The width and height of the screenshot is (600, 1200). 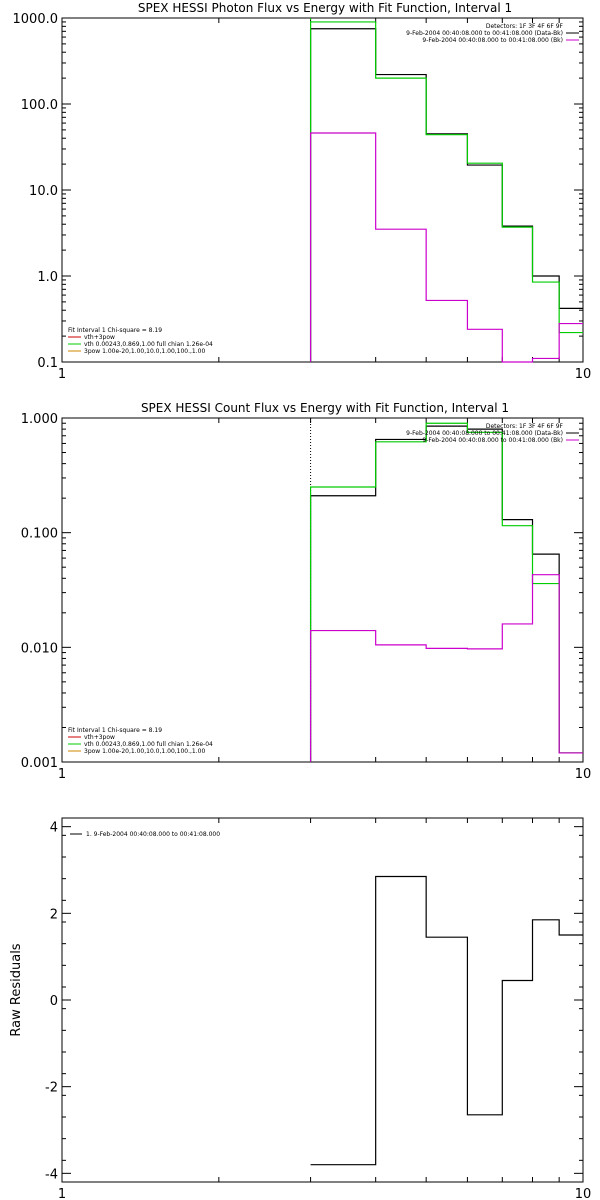 I want to click on p1-legend-entry: vth+3pow, so click(x=99, y=337).